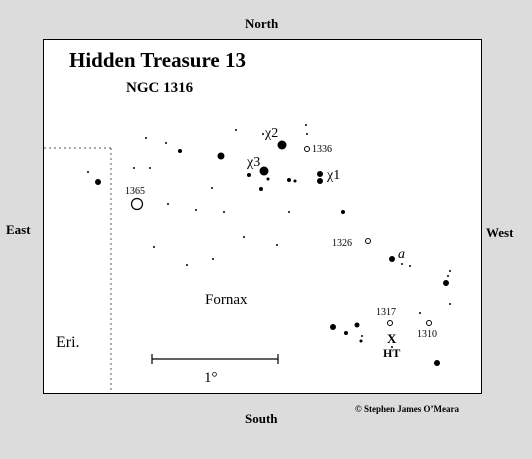  What do you see at coordinates (322, 149) in the screenshot?
I see `label-ngc1336: 1336` at bounding box center [322, 149].